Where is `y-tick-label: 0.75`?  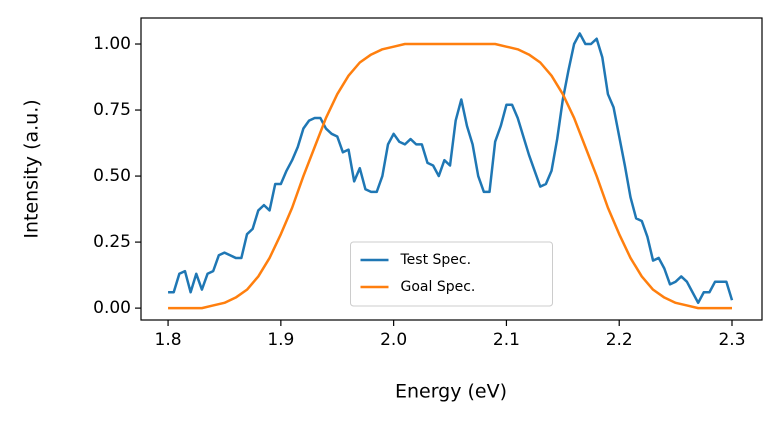
y-tick-label: 0.75 is located at coordinates (112, 110).